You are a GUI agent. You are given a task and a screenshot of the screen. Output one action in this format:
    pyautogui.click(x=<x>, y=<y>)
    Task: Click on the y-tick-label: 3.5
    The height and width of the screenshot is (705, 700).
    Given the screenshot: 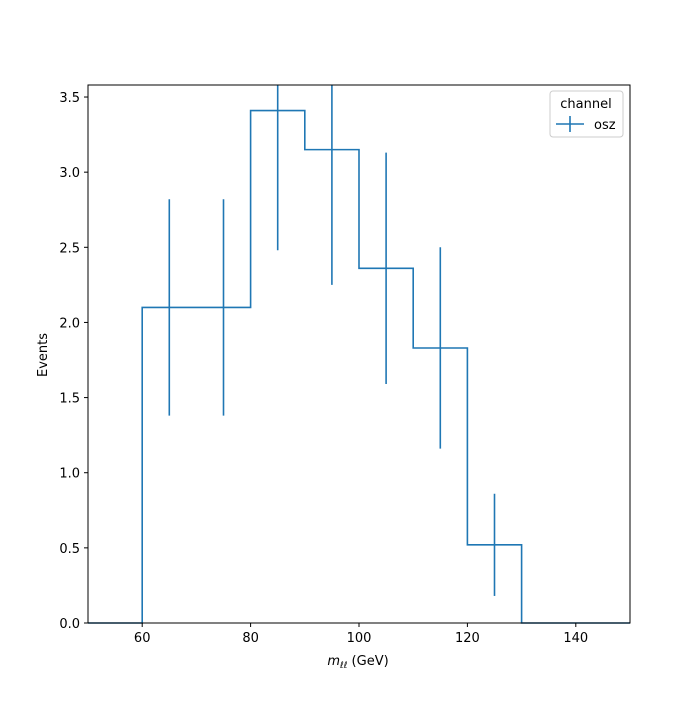 What is the action you would take?
    pyautogui.click(x=69, y=98)
    